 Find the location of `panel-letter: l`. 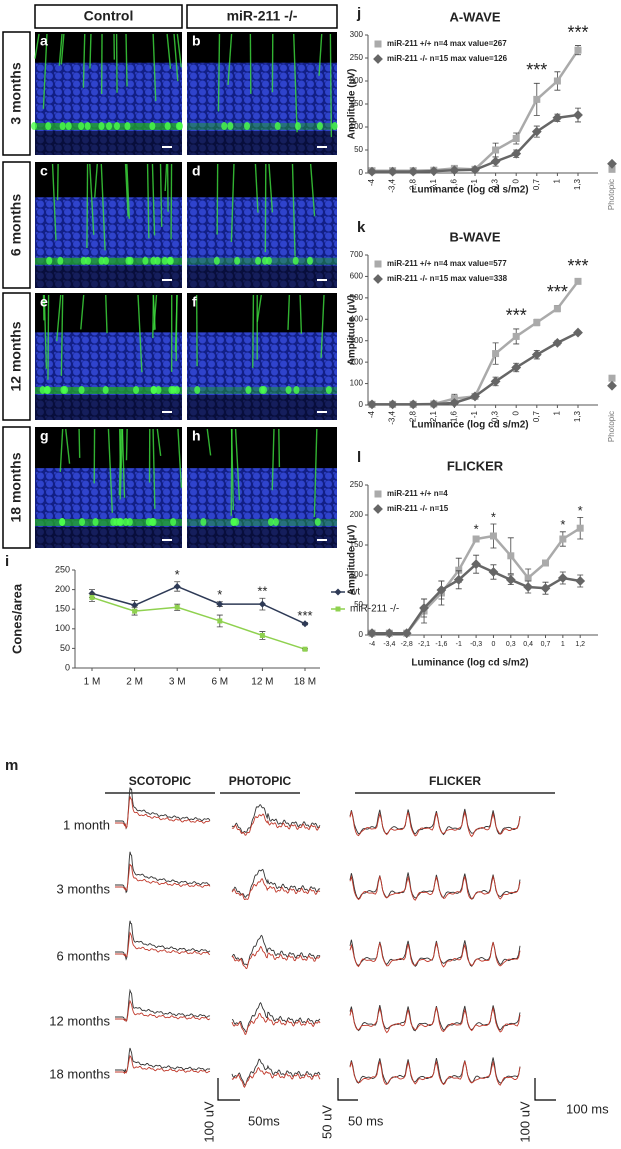

panel-letter: l is located at coordinates (359, 457).